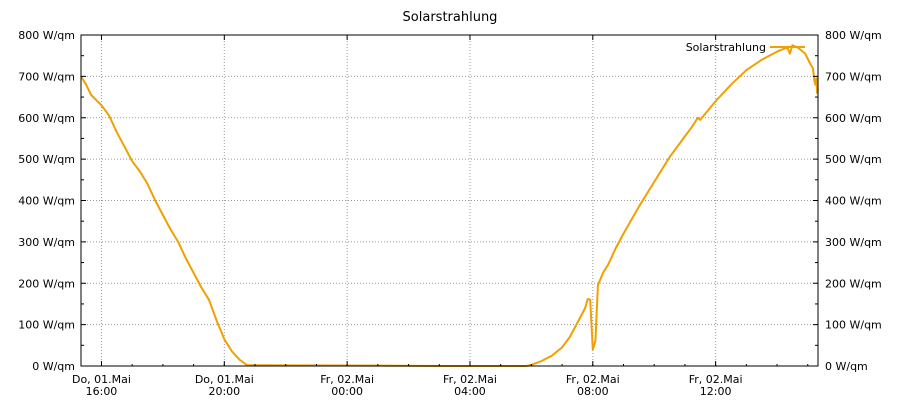 This screenshot has width=900, height=405. What do you see at coordinates (347, 391) in the screenshot?
I see `x-tick-label-time: 00:00` at bounding box center [347, 391].